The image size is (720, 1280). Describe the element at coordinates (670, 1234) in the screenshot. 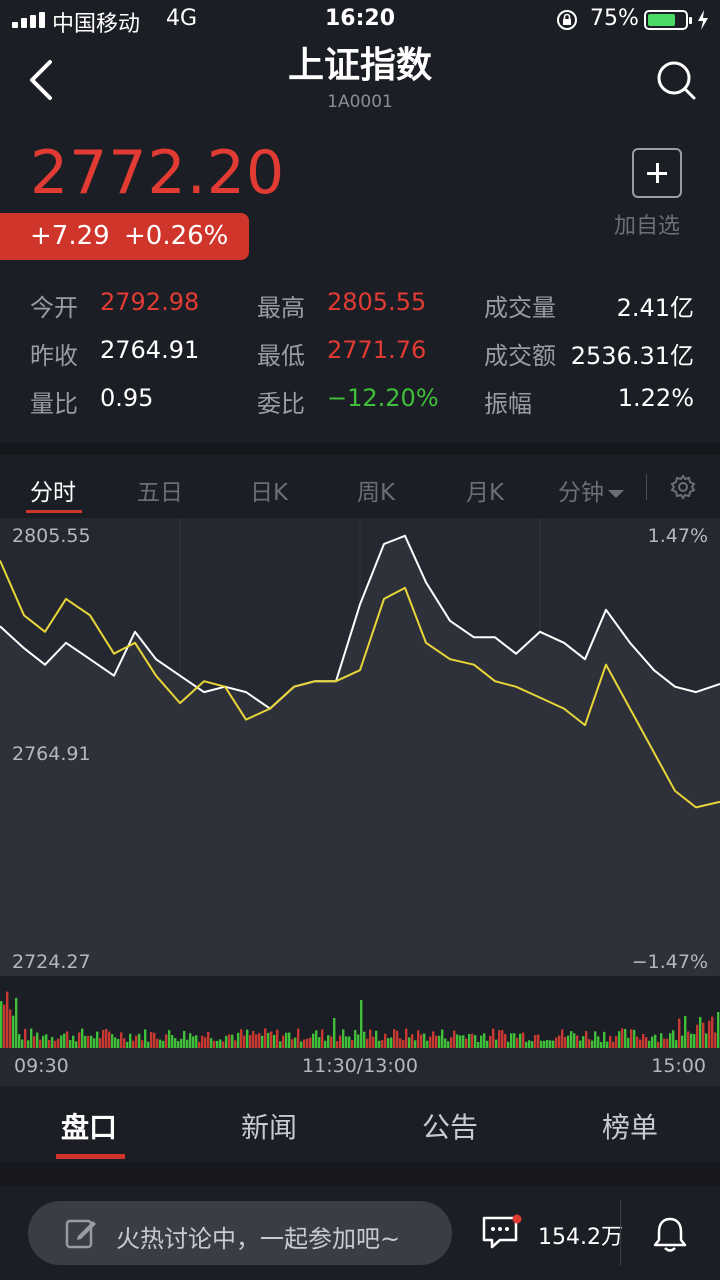

I see `bell-icon` at that location.